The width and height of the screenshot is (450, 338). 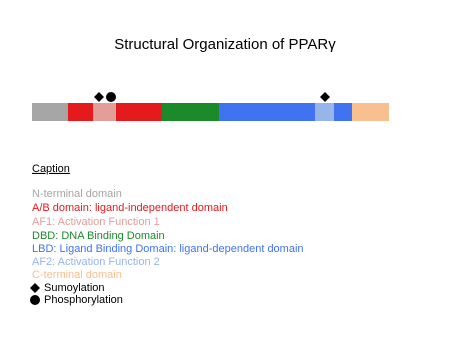 I want to click on legend-item: AF1: Activation Function 1, so click(x=96, y=222).